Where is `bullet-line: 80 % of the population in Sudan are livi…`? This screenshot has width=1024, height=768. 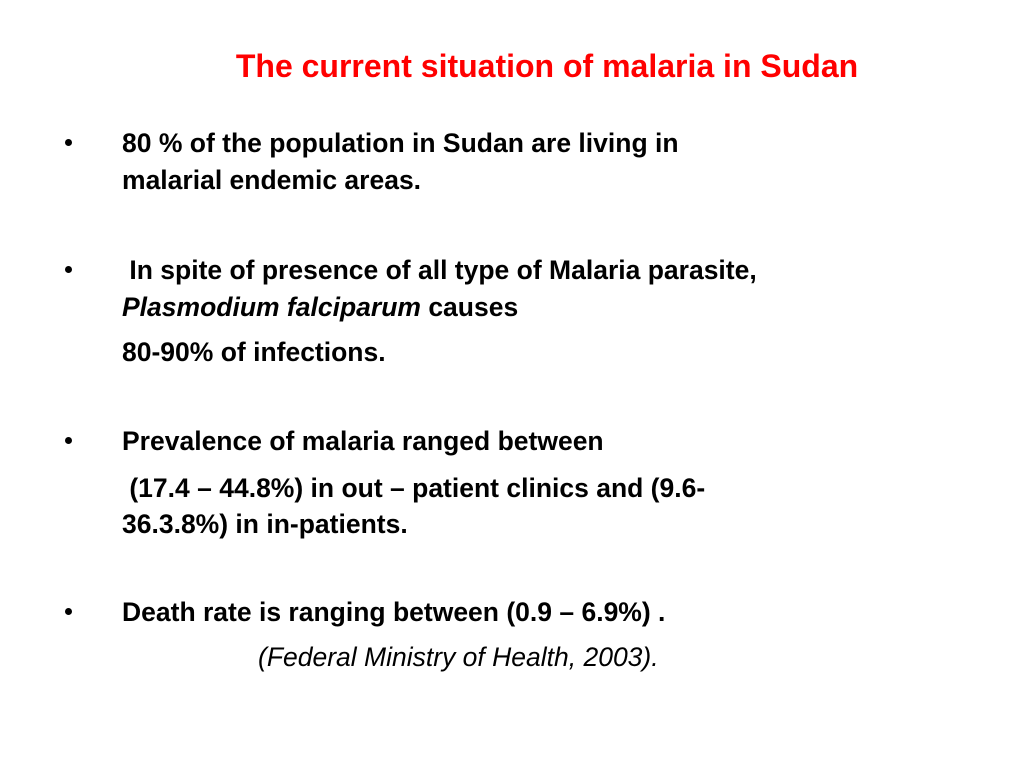 bullet-line: 80 % of the population in Sudan are livi… is located at coordinates (400, 143).